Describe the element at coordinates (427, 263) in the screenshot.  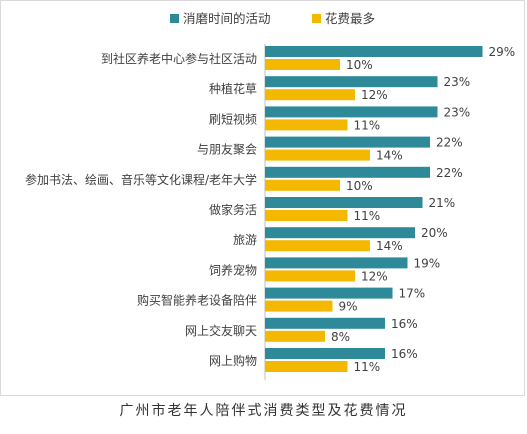
I see `data-label: 19%` at that location.